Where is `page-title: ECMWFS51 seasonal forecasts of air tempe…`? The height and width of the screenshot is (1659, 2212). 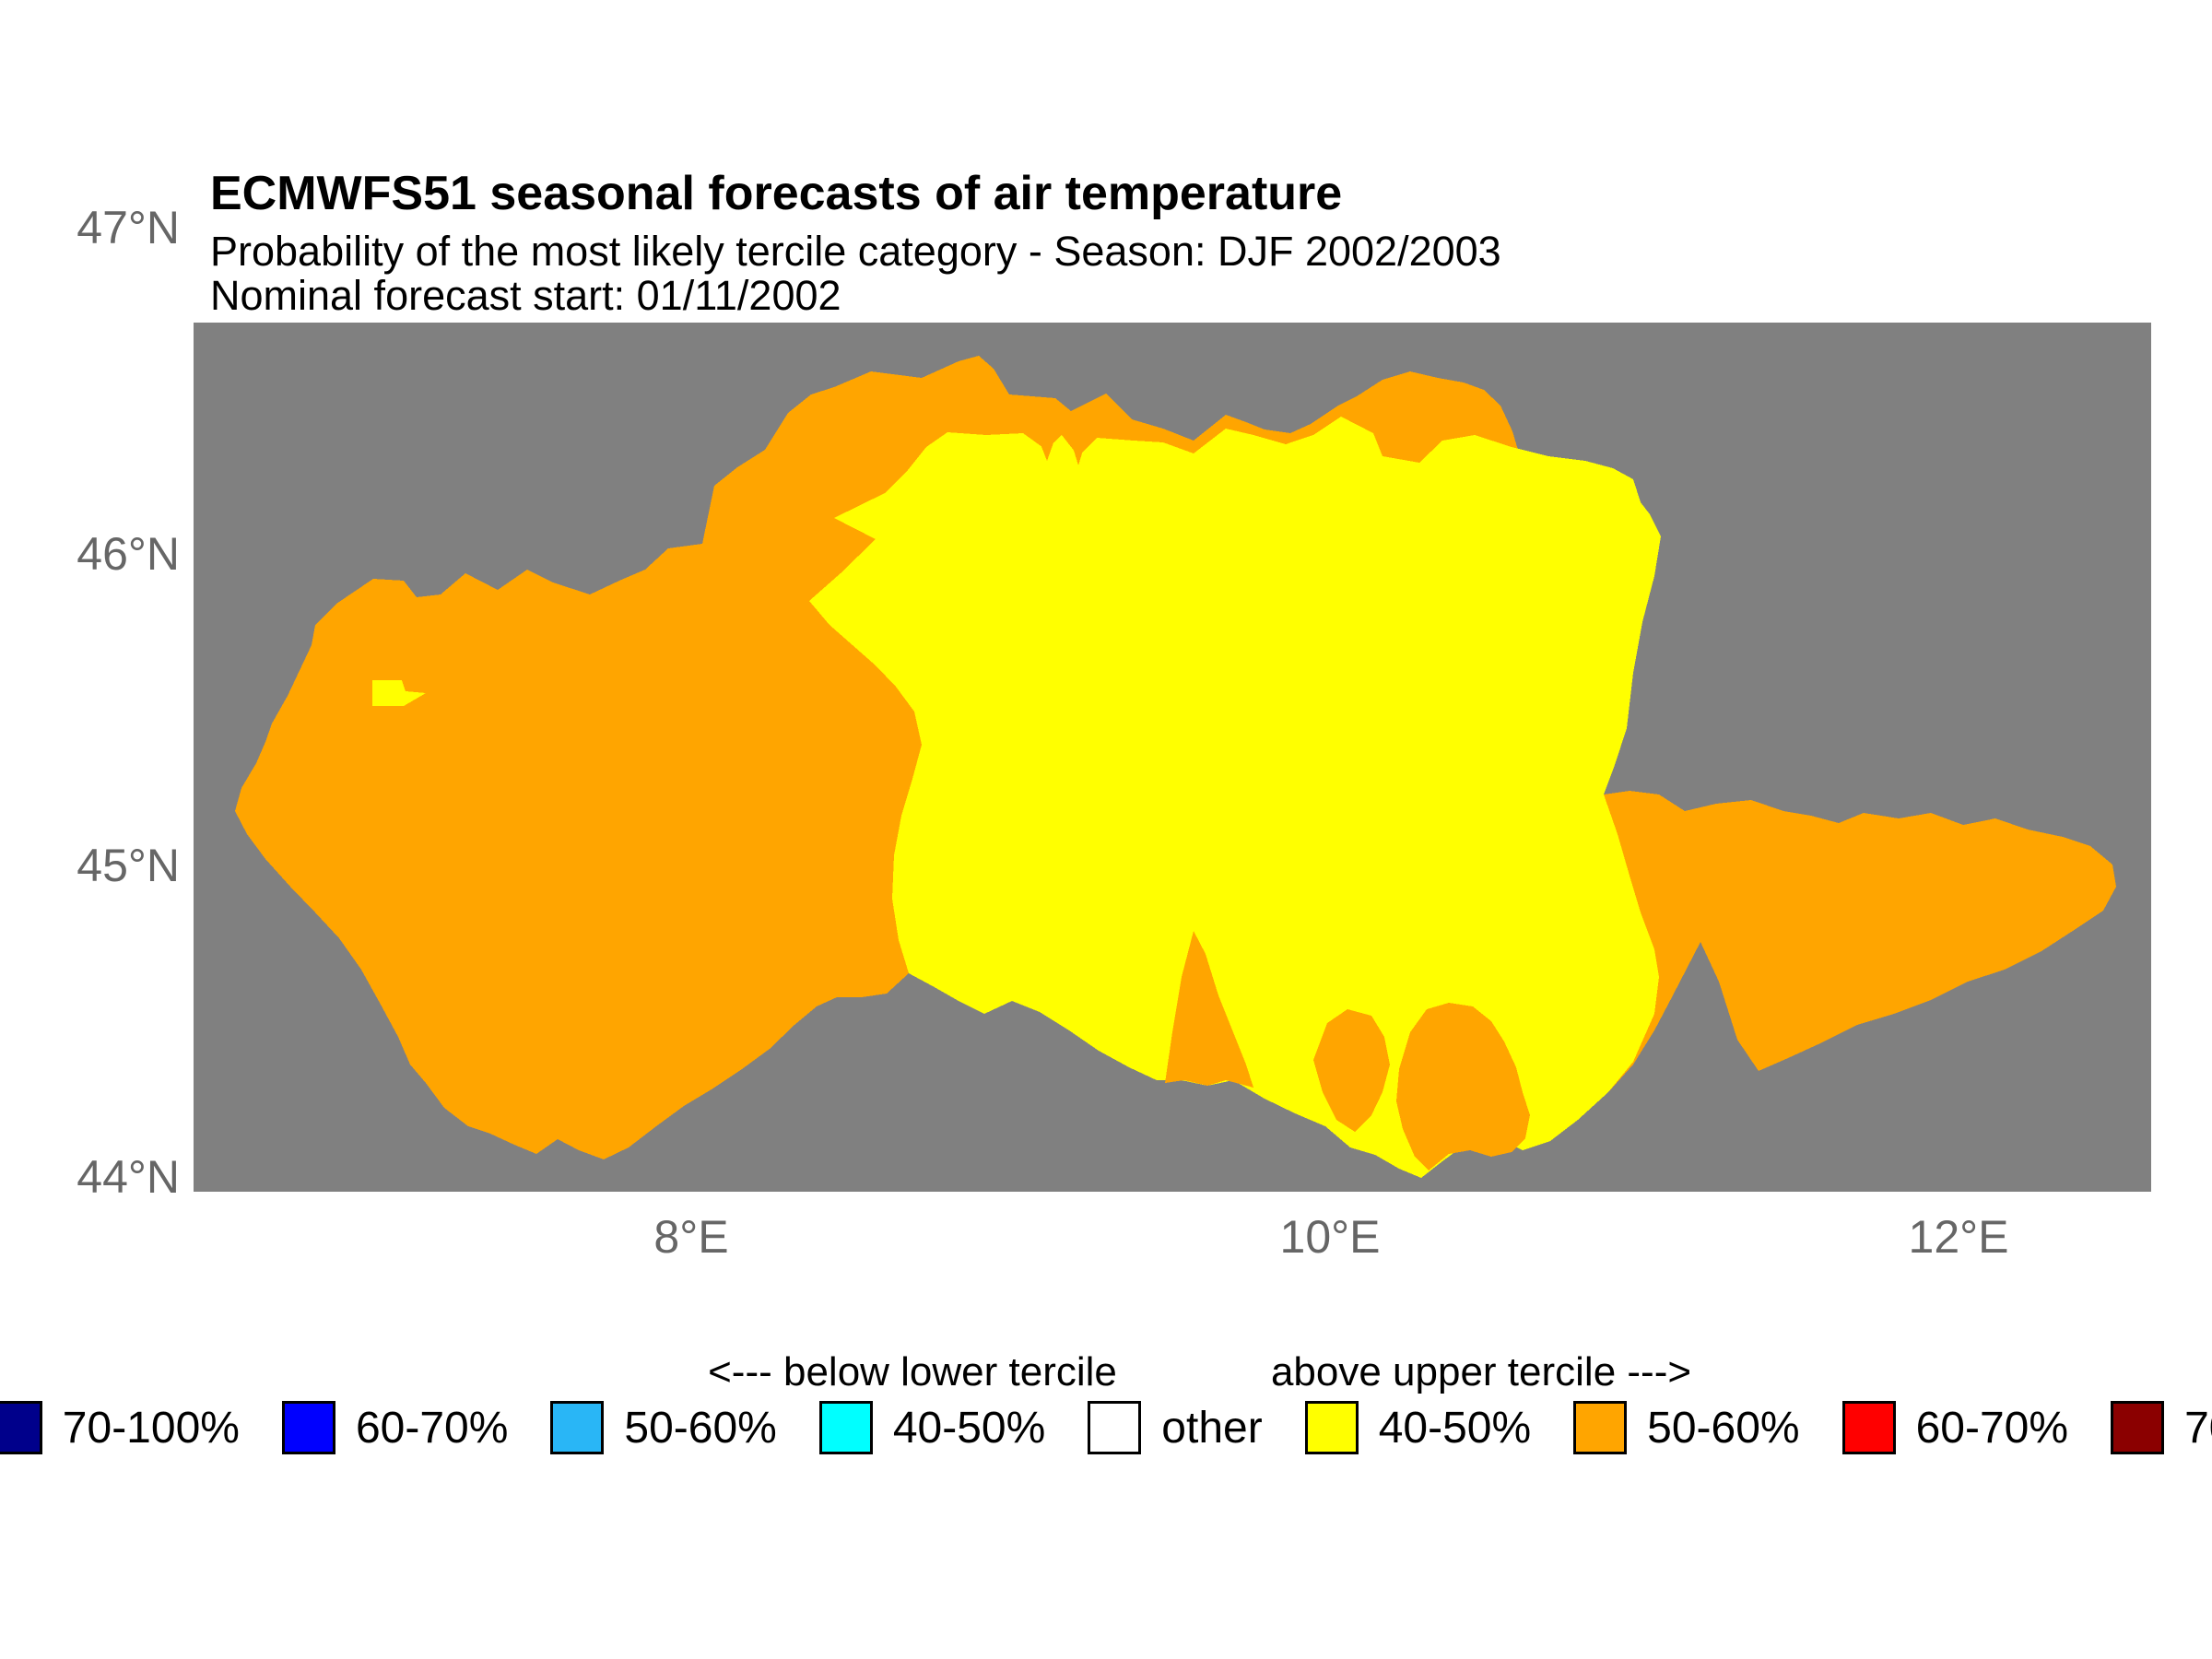 page-title: ECMWFS51 seasonal forecasts of air tempe… is located at coordinates (776, 193).